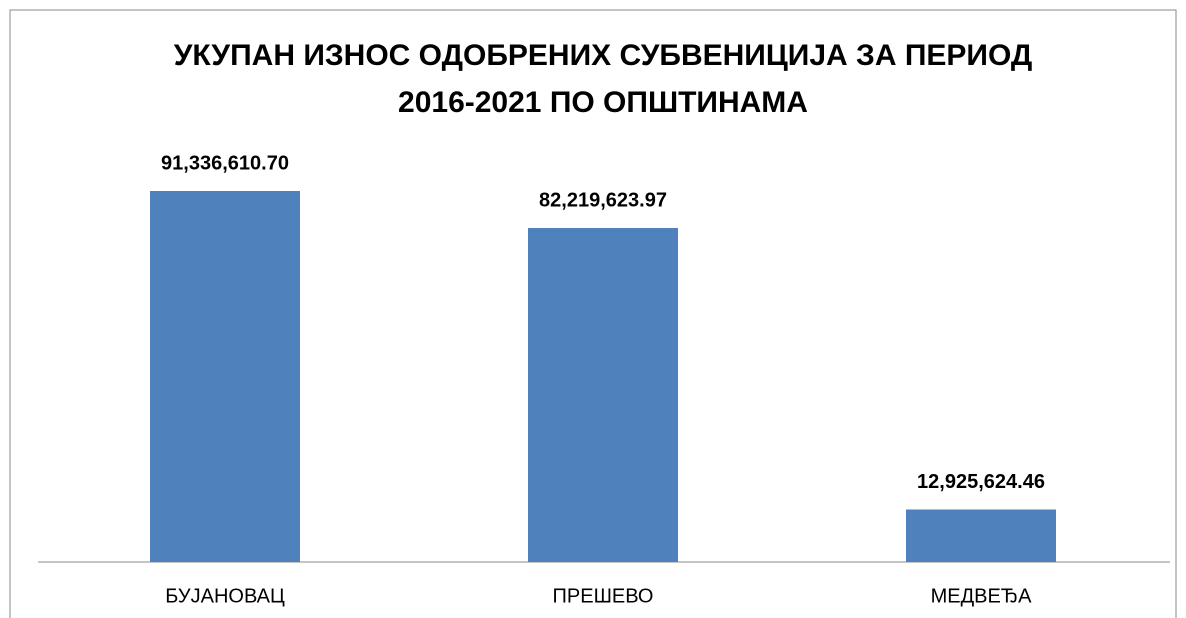  Describe the element at coordinates (225, 596) in the screenshot. I see `x-tick-label: БУЈАНОВАЦ` at that location.